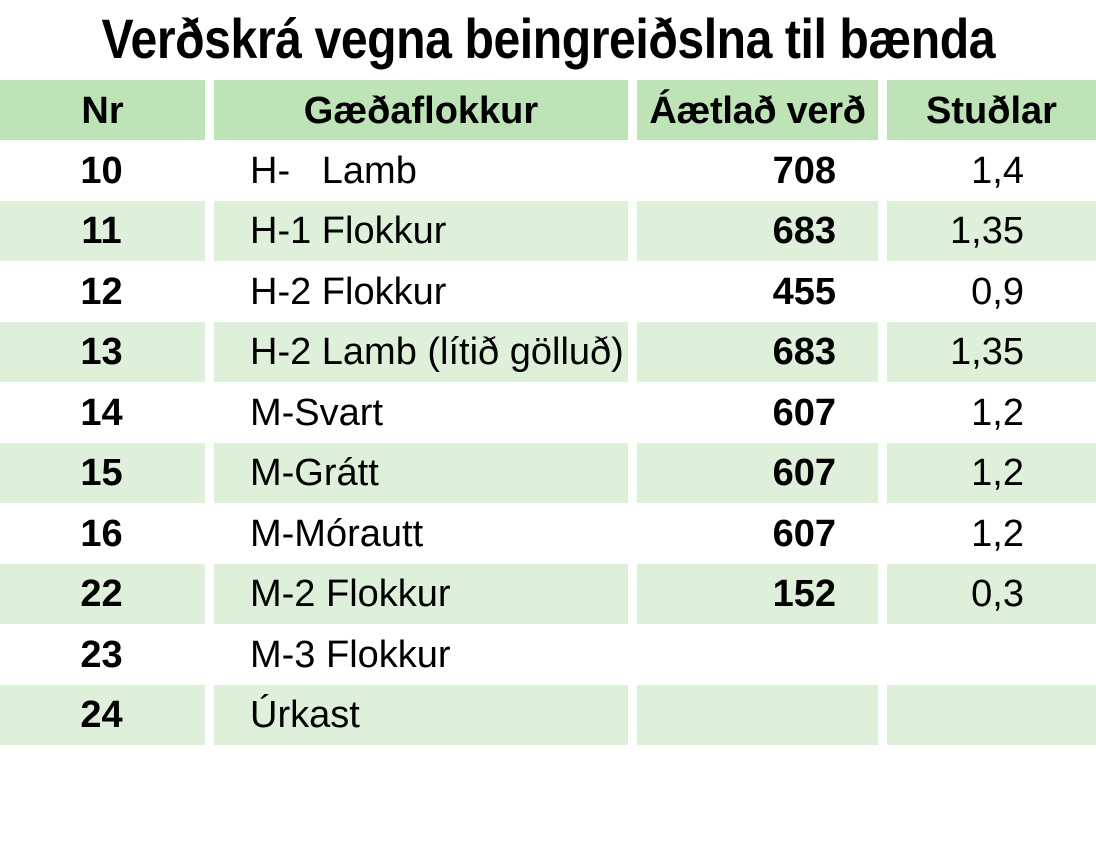 The height and width of the screenshot is (867, 1096). Describe the element at coordinates (101, 533) in the screenshot. I see `row-number: 16` at that location.